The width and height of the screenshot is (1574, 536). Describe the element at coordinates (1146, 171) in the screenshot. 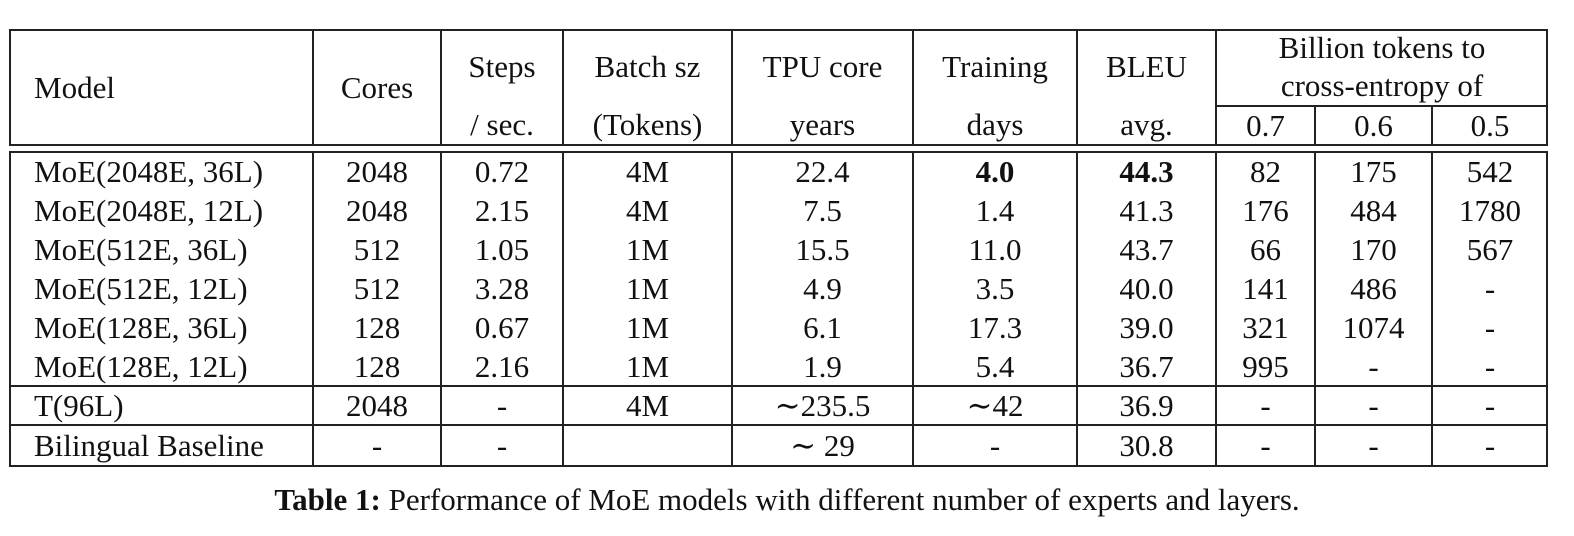

I see `cell-bleu: 44.3` at that location.